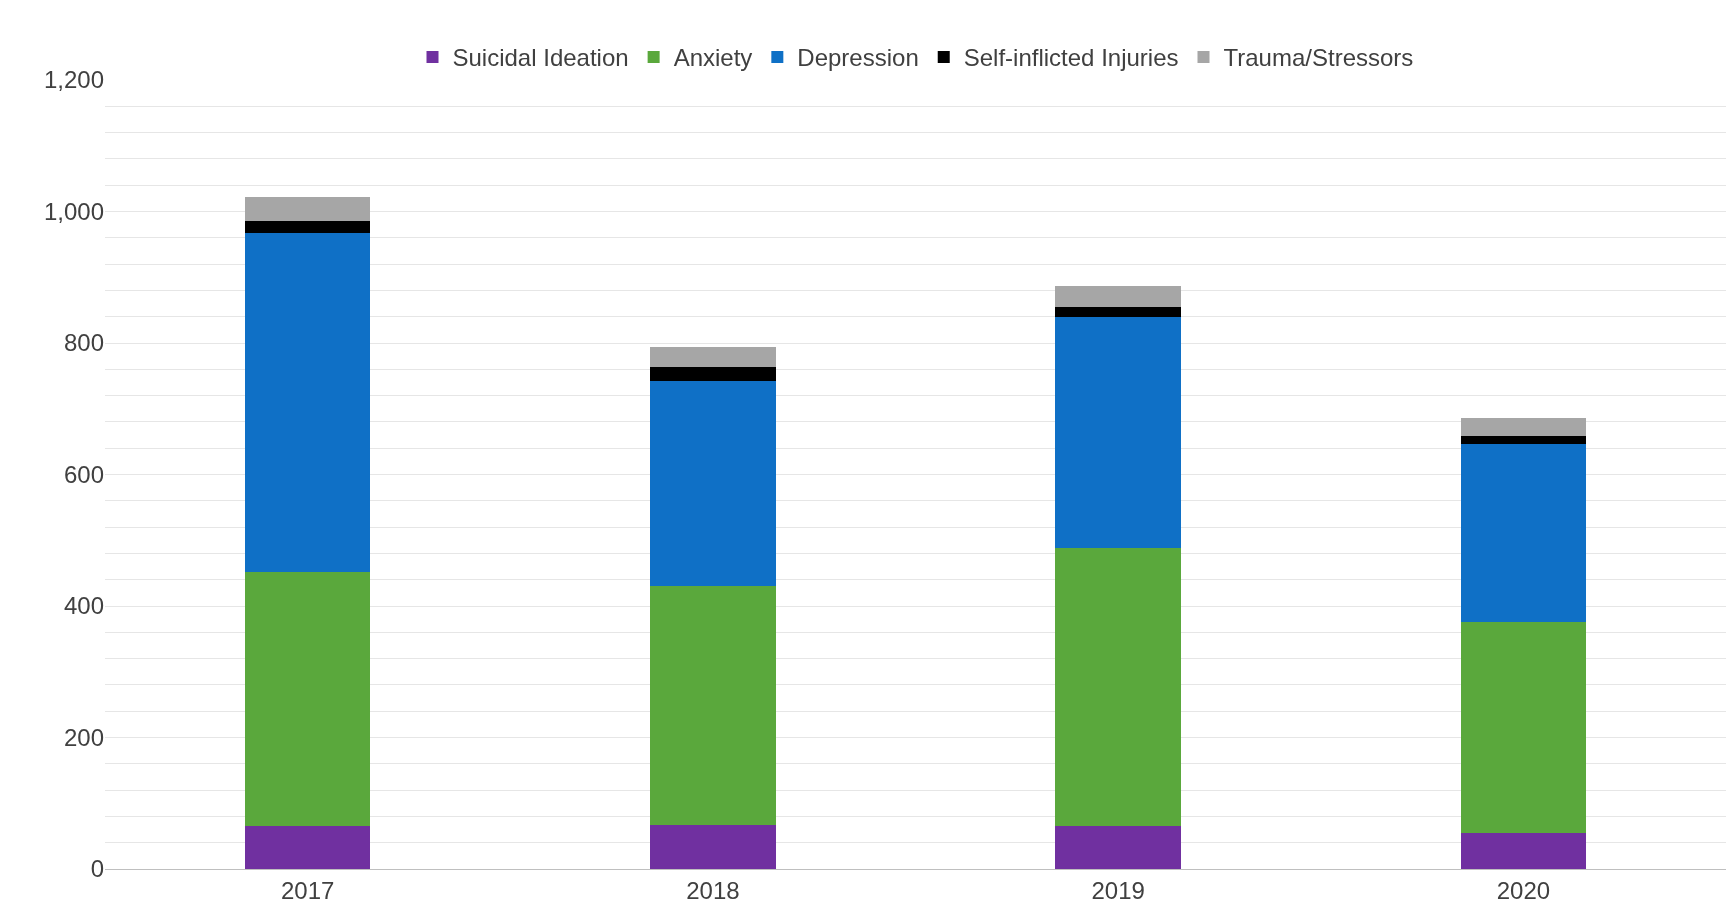 Image resolution: width=1736 pixels, height=924 pixels. Describe the element at coordinates (1071, 58) in the screenshot. I see `legend-label: Self-inflicted Injuries` at that location.